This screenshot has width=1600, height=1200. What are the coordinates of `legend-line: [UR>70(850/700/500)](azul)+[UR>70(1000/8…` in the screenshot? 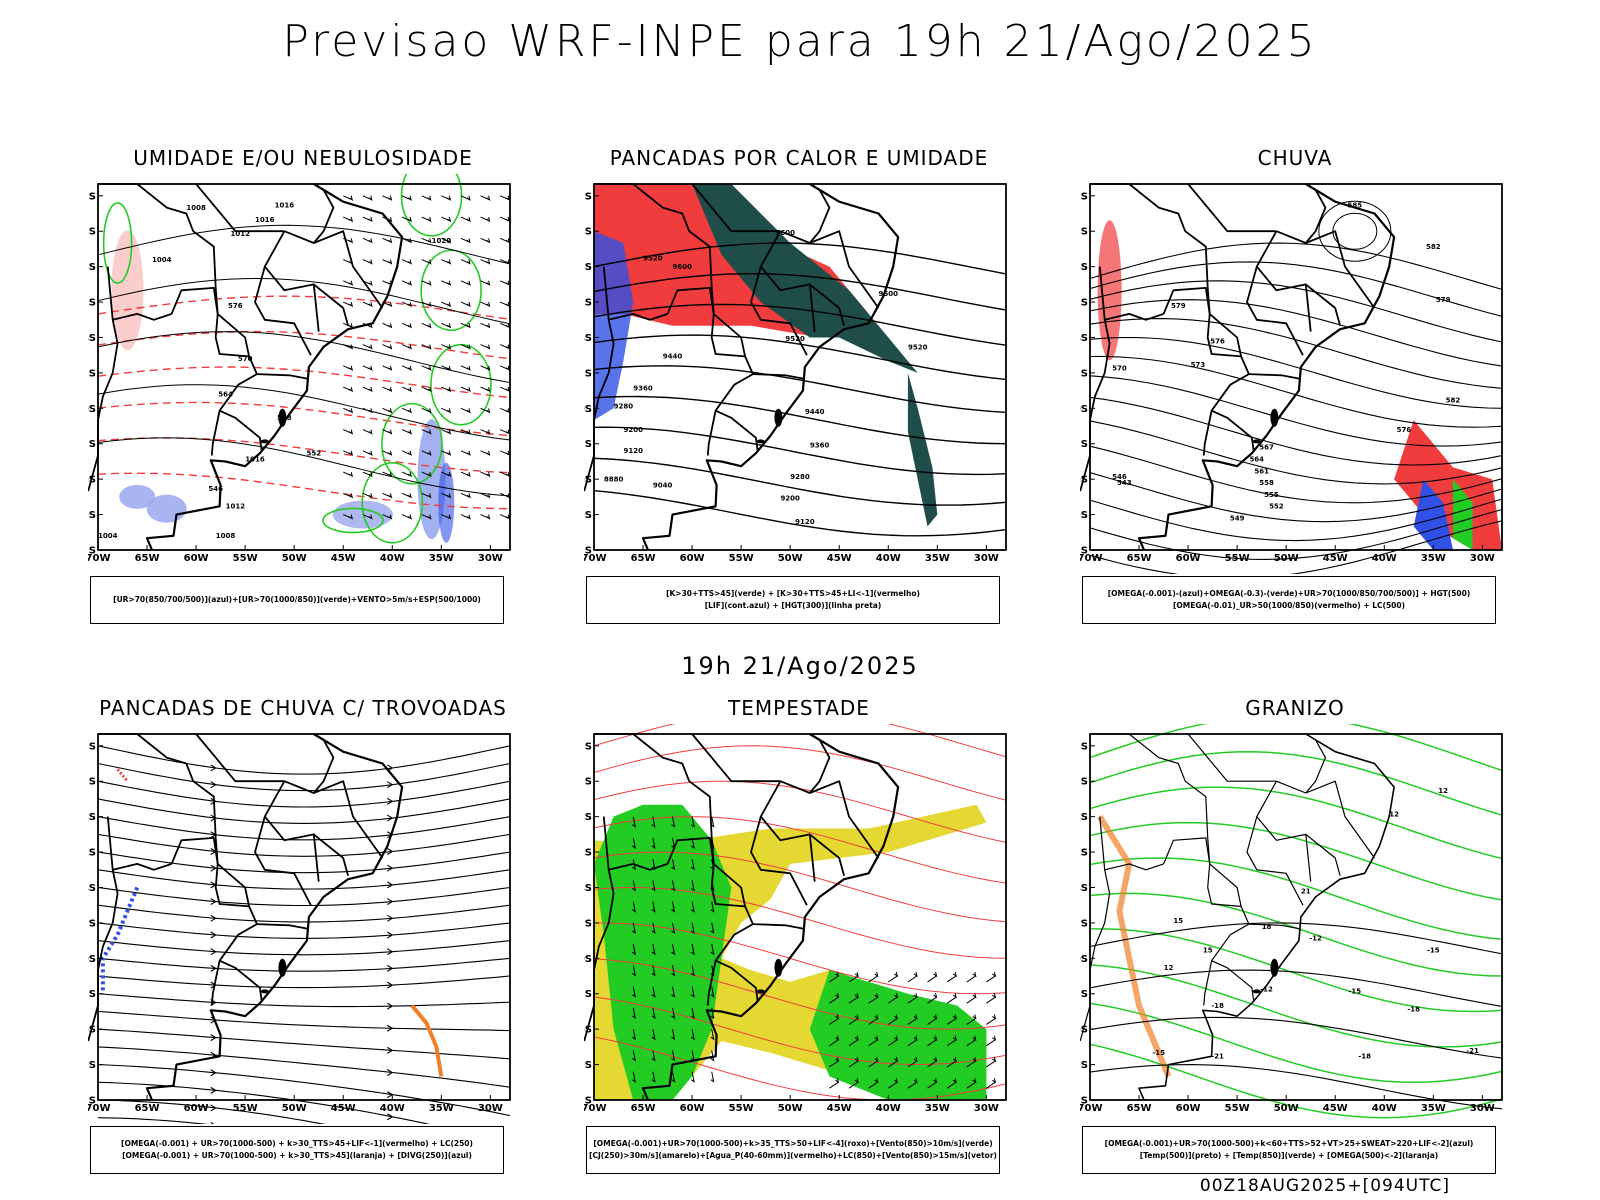 It's located at (297, 599).